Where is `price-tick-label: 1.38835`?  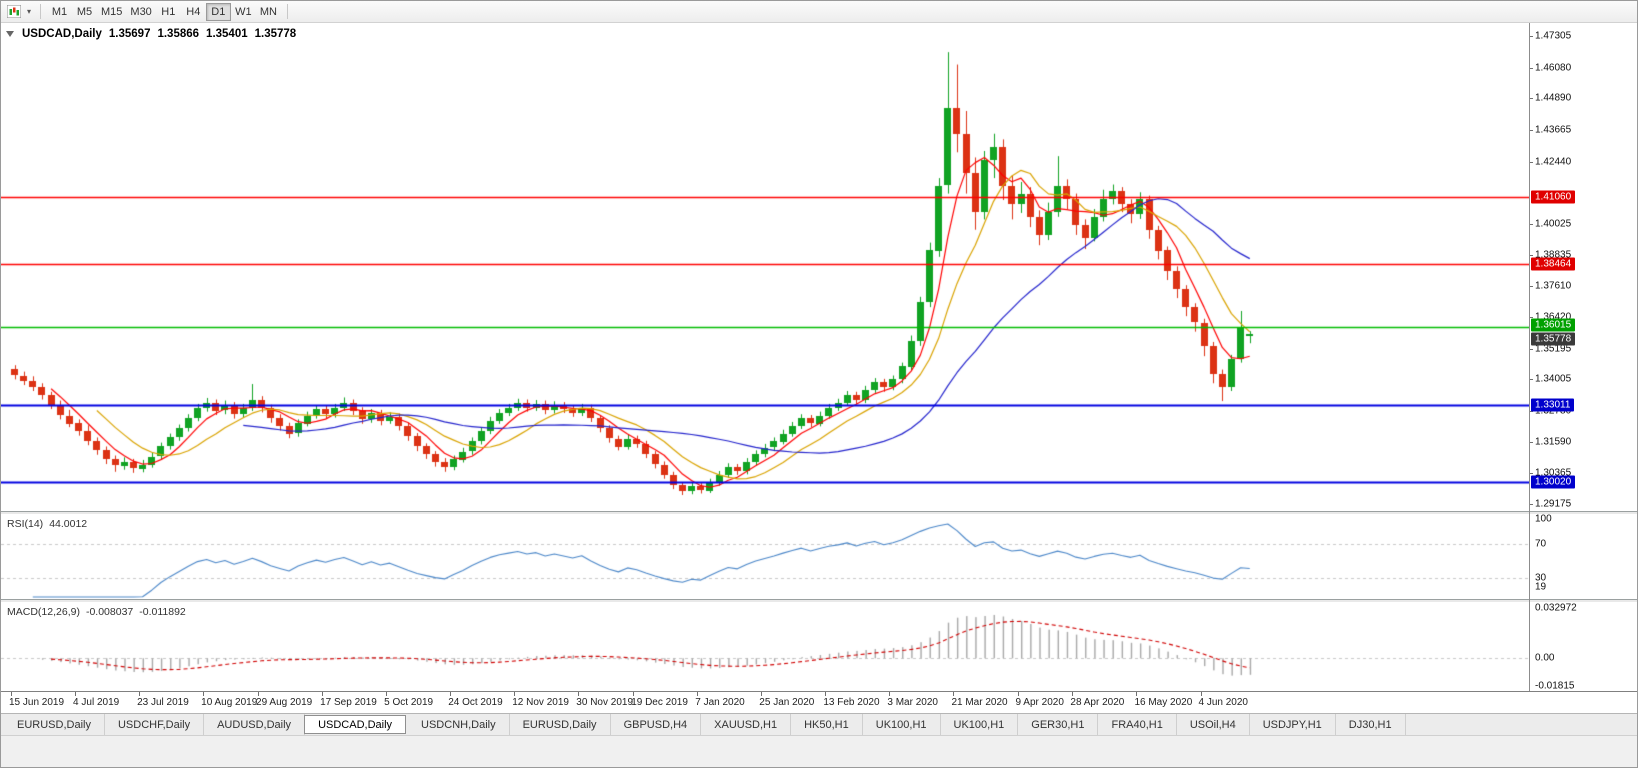 price-tick-label: 1.38835 is located at coordinates (1553, 255).